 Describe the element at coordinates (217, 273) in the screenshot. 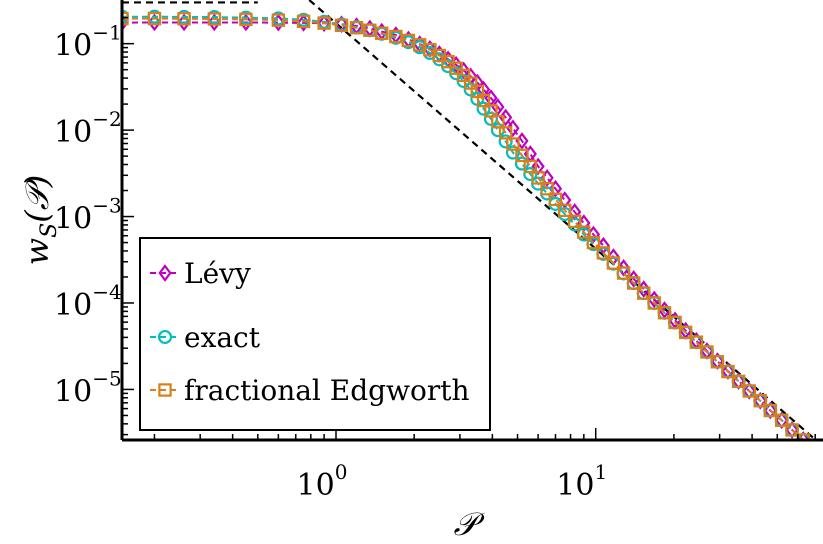

I see `legend-label-diamond: Lévy` at that location.